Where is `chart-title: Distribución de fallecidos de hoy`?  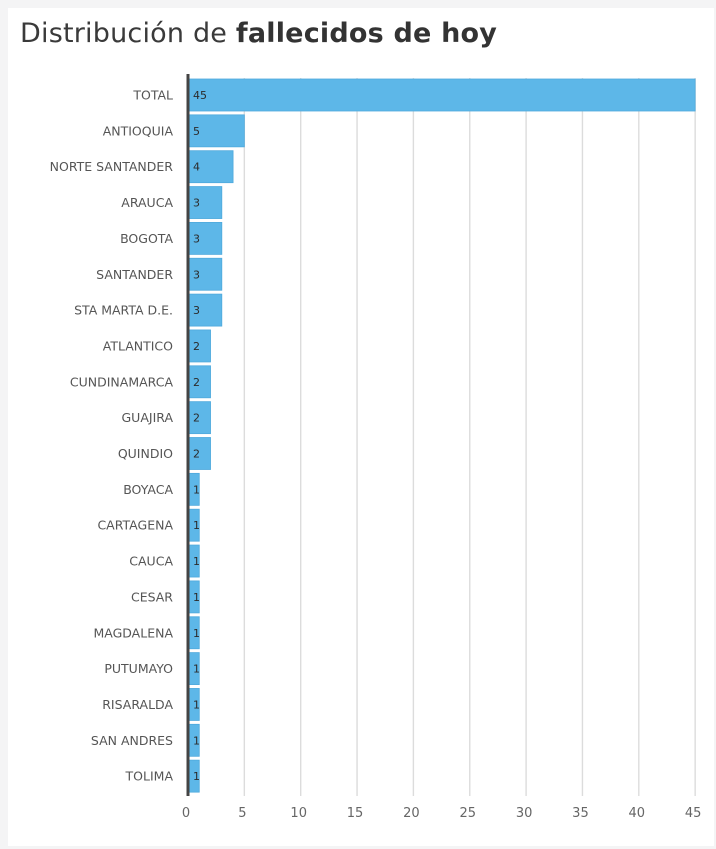
chart-title: Distribución de fallecidos de hoy is located at coordinates (258, 33).